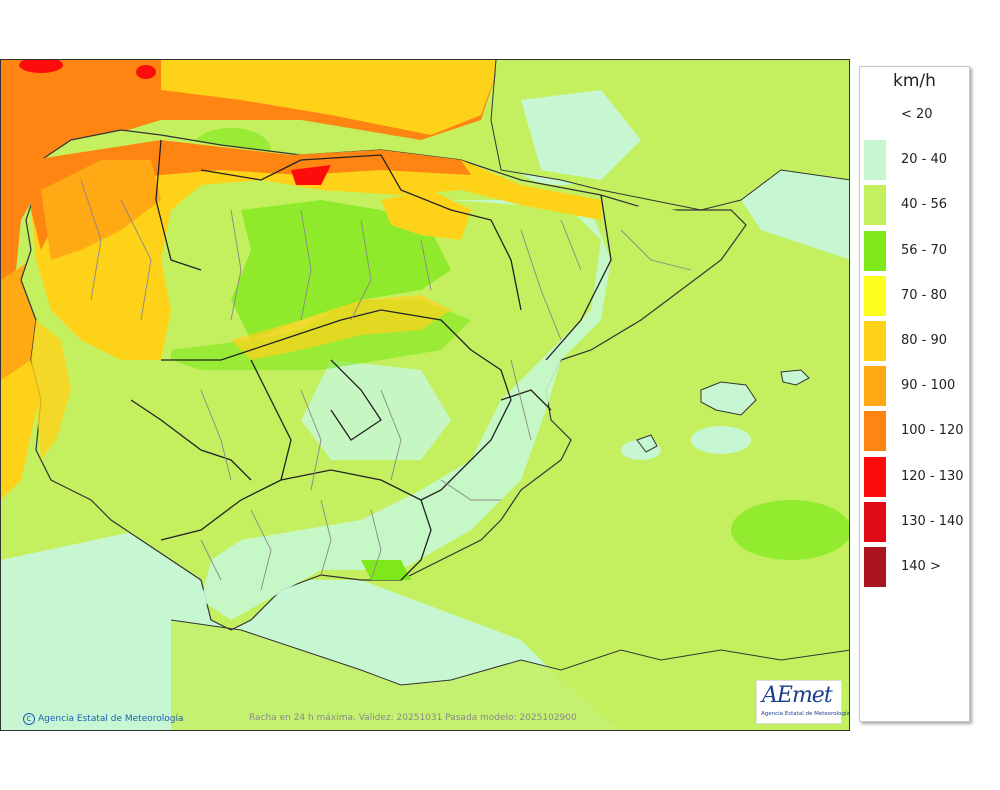 Image resolution: width=1000 pixels, height=790 pixels. I want to click on legend-item: 40 - 56, so click(917, 205).